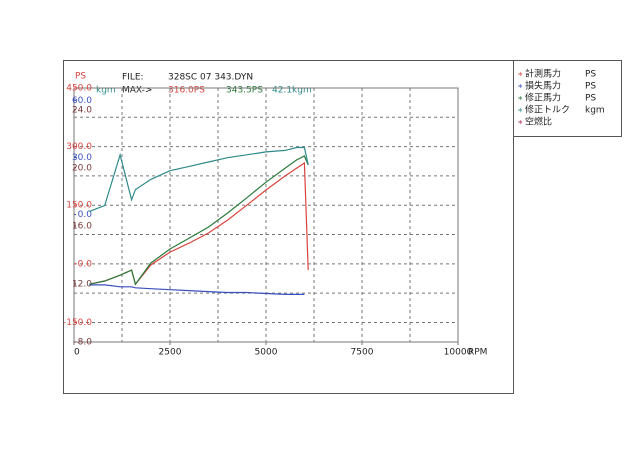  I want to click on x-tick-label: 0, so click(77, 353).